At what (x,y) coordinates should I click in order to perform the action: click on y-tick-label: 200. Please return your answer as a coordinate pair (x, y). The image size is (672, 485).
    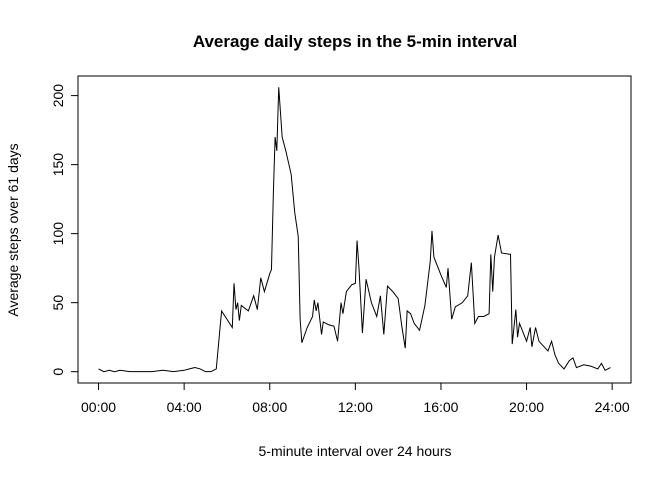
    Looking at the image, I should click on (58, 96).